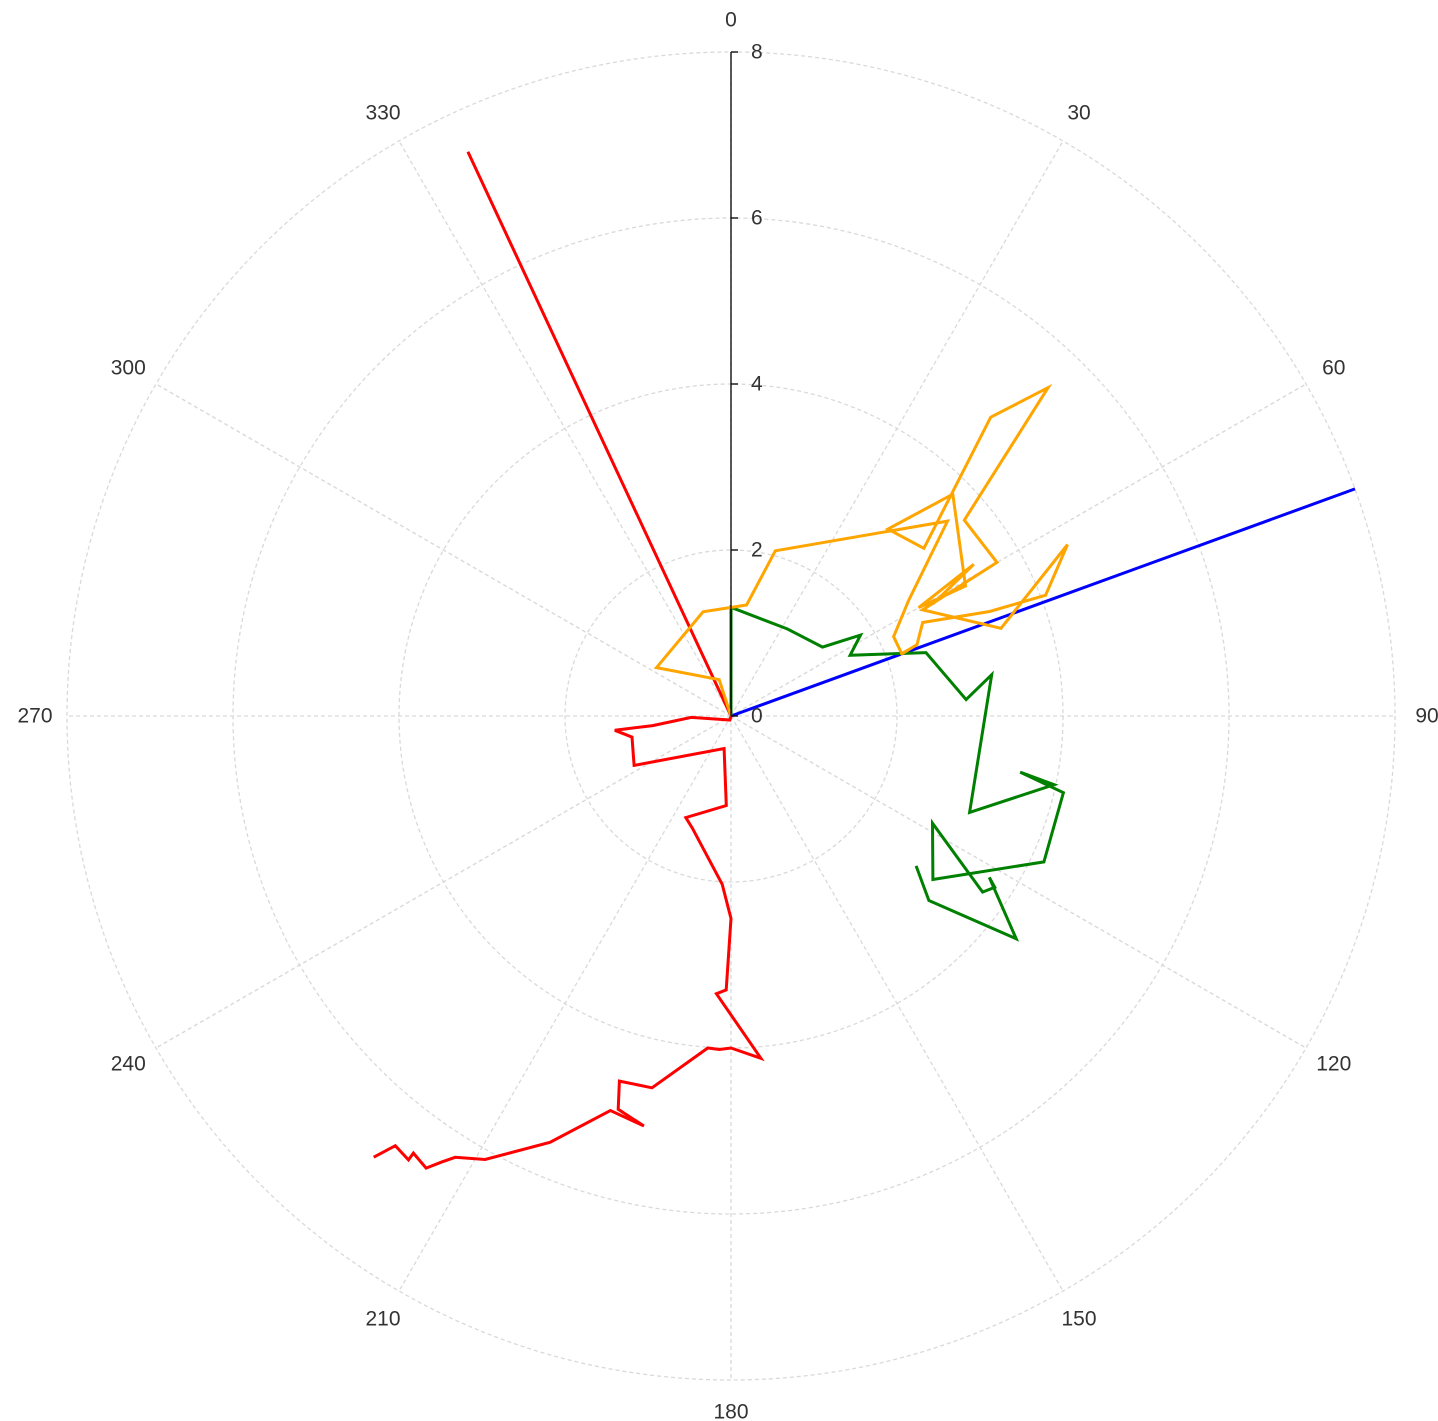 This screenshot has height=1421, width=1438. I want to click on radial-label-6: 6, so click(757, 218).